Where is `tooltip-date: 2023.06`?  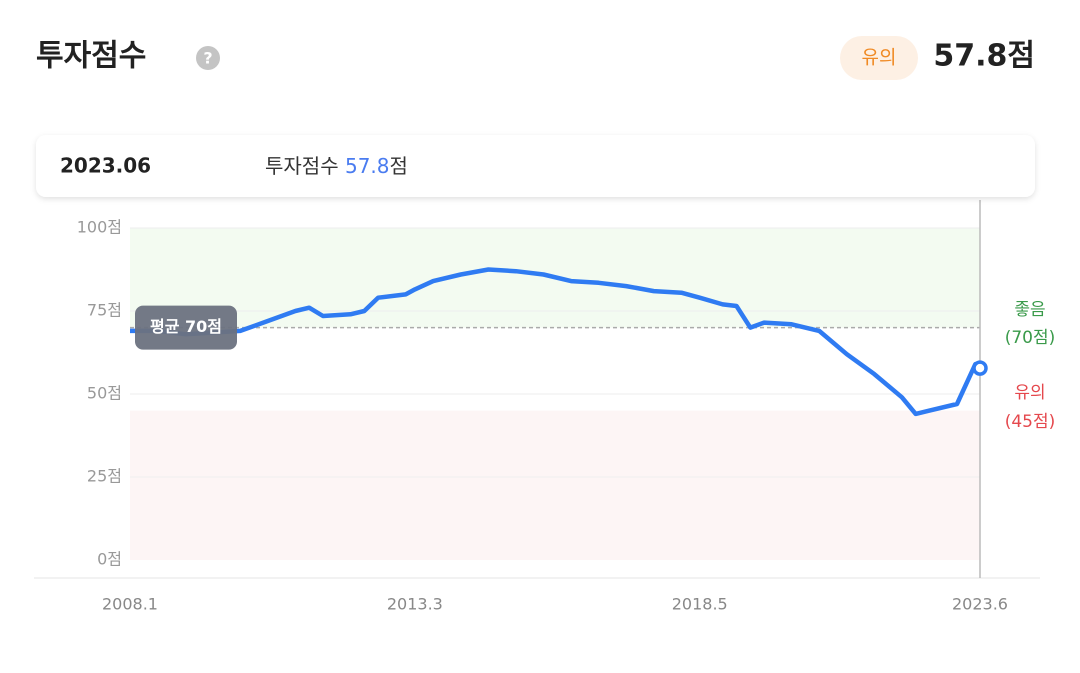
tooltip-date: 2023.06 is located at coordinates (105, 166).